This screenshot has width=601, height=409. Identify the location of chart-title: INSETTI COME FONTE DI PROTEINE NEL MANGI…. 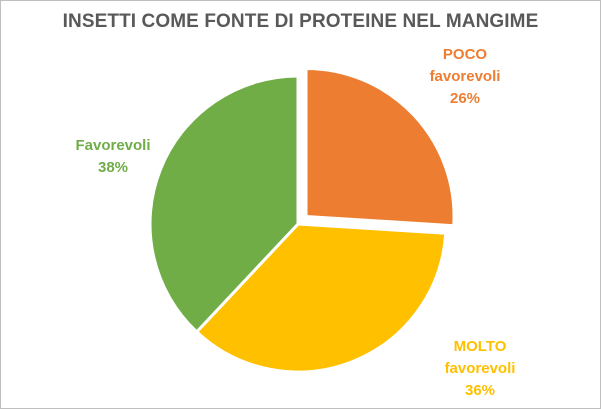
(300, 21).